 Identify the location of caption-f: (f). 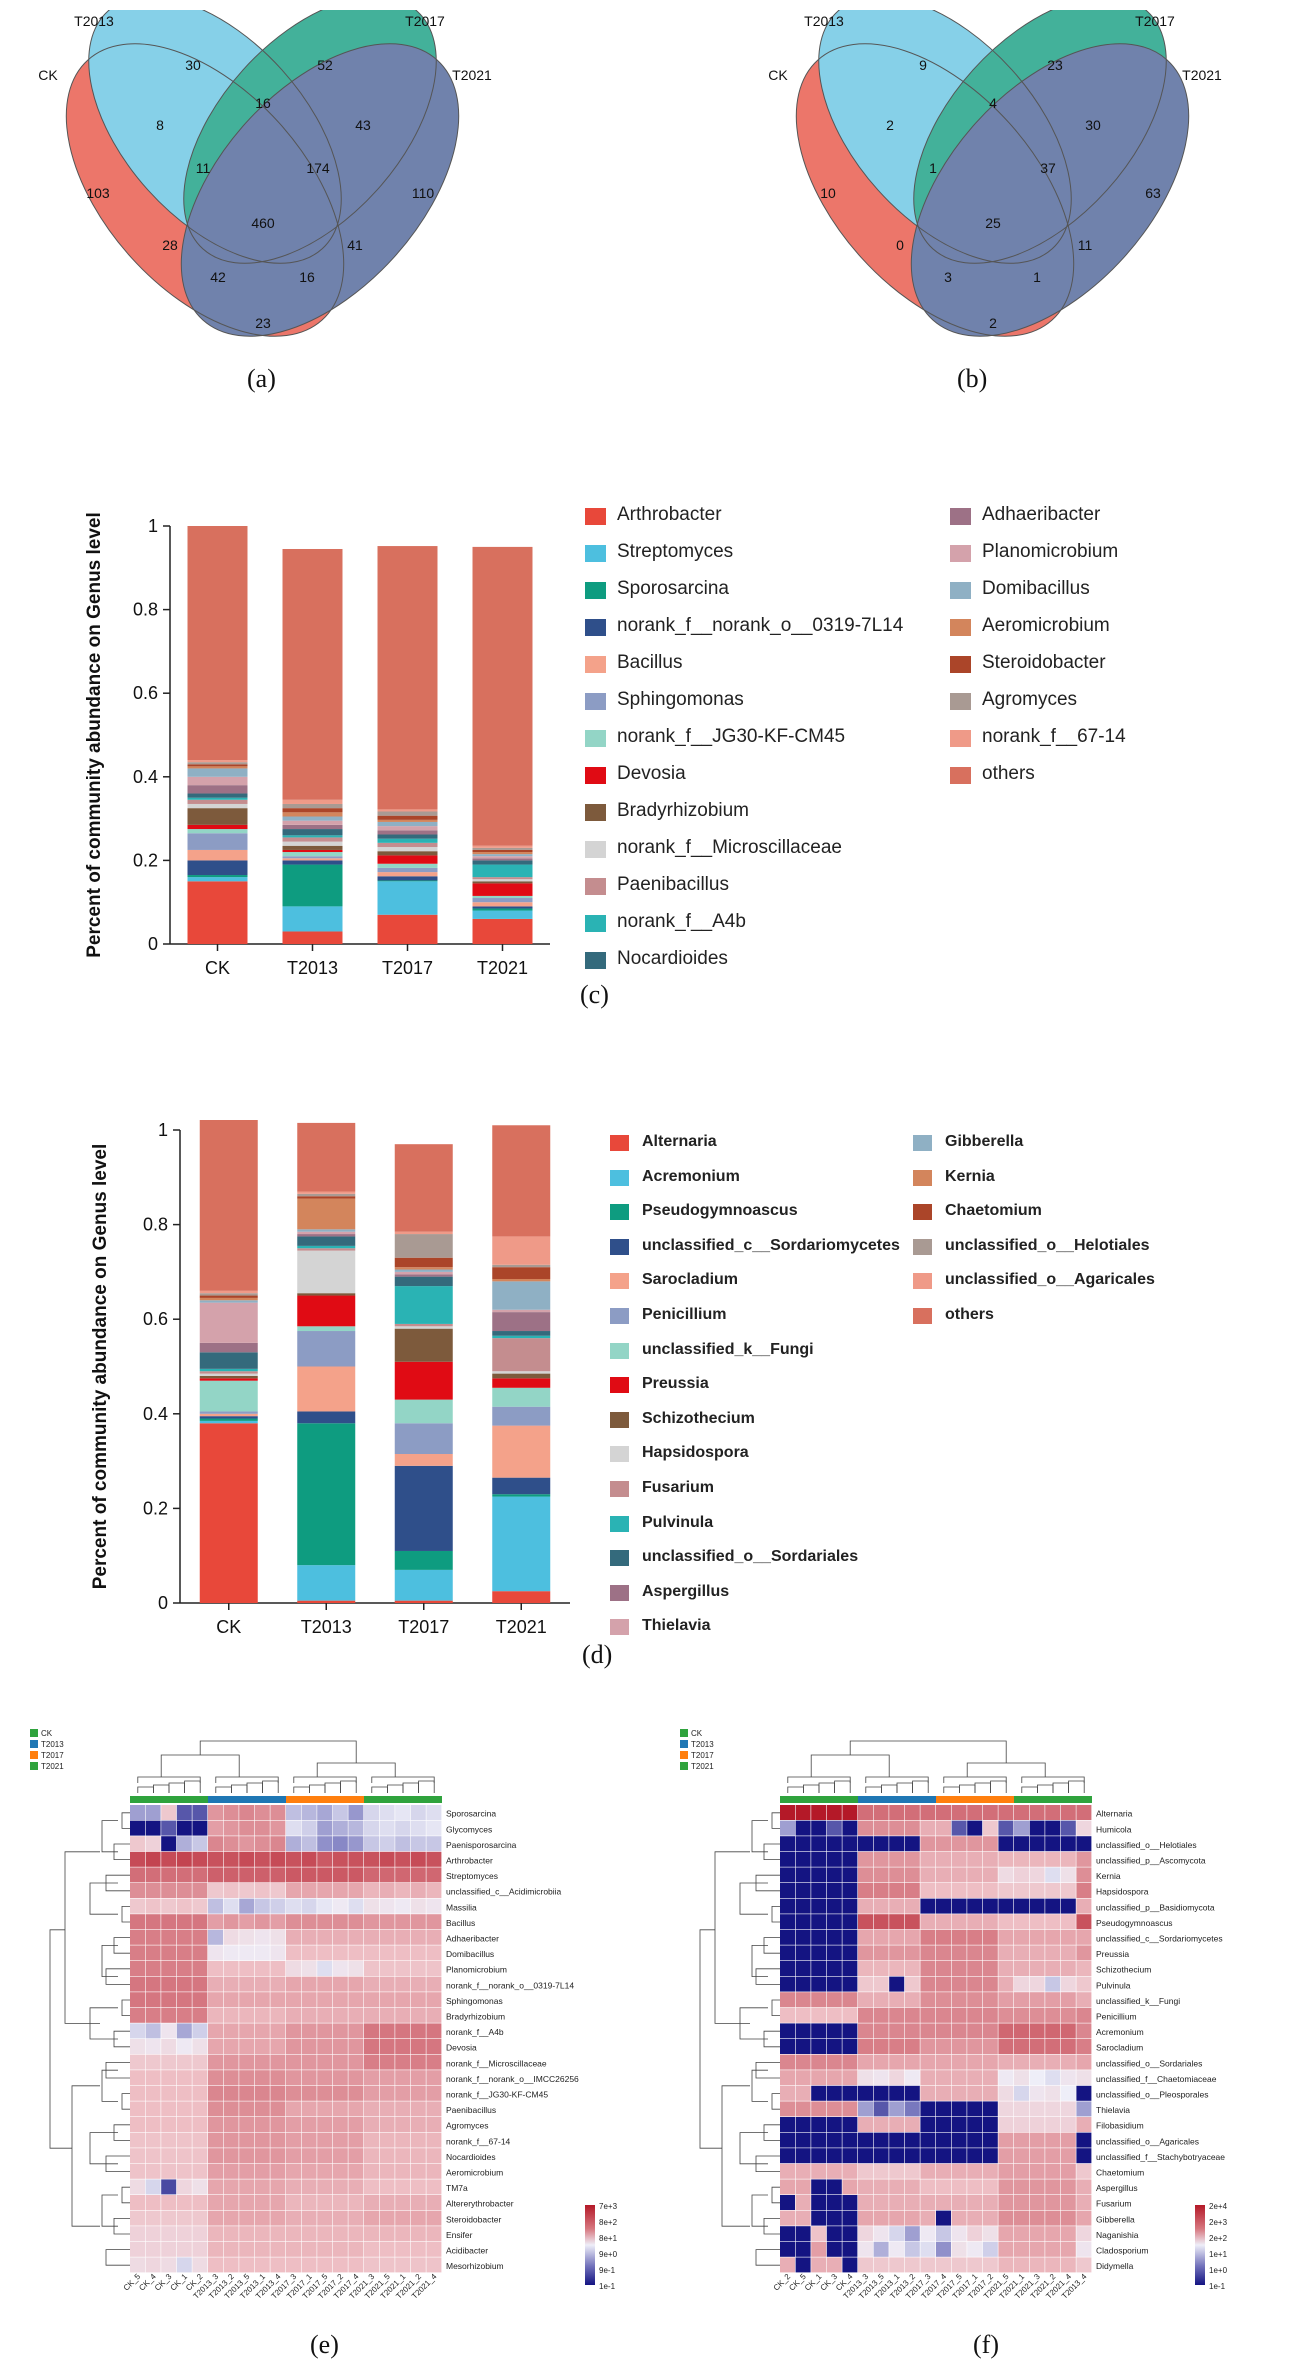
(986, 2344).